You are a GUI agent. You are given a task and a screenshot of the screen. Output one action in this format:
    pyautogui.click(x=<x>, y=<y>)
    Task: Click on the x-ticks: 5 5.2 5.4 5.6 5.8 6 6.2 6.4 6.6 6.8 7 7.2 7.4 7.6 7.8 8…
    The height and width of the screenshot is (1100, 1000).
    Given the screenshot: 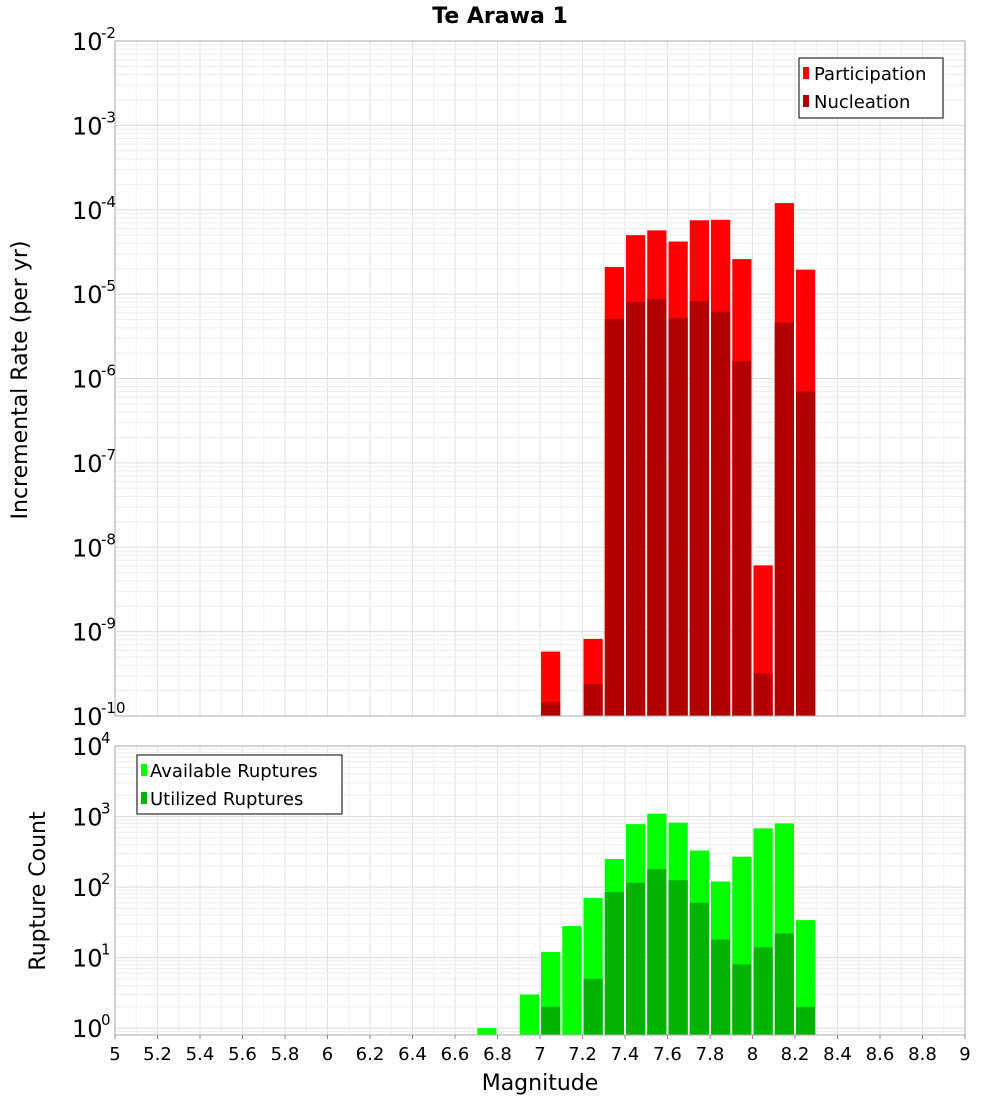 What is the action you would take?
    pyautogui.click(x=540, y=1050)
    